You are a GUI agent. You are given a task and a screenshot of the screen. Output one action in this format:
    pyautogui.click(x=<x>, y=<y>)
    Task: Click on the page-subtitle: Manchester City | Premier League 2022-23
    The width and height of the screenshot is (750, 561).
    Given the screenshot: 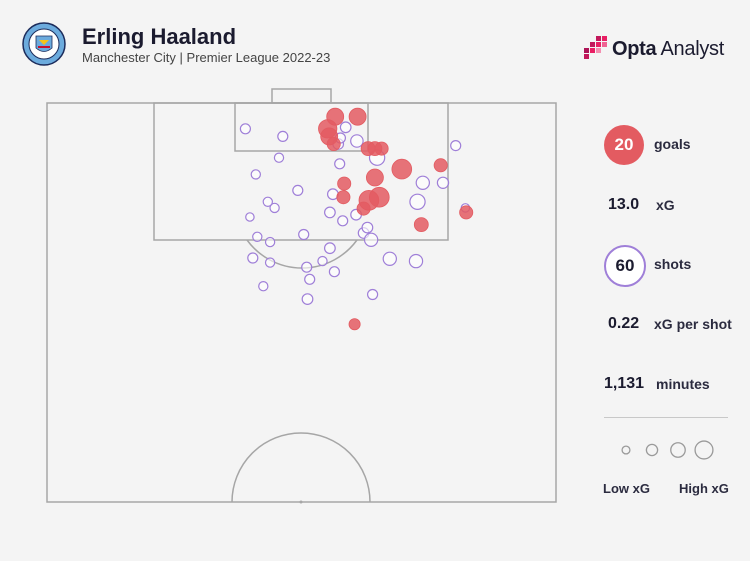 What is the action you would take?
    pyautogui.click(x=206, y=57)
    